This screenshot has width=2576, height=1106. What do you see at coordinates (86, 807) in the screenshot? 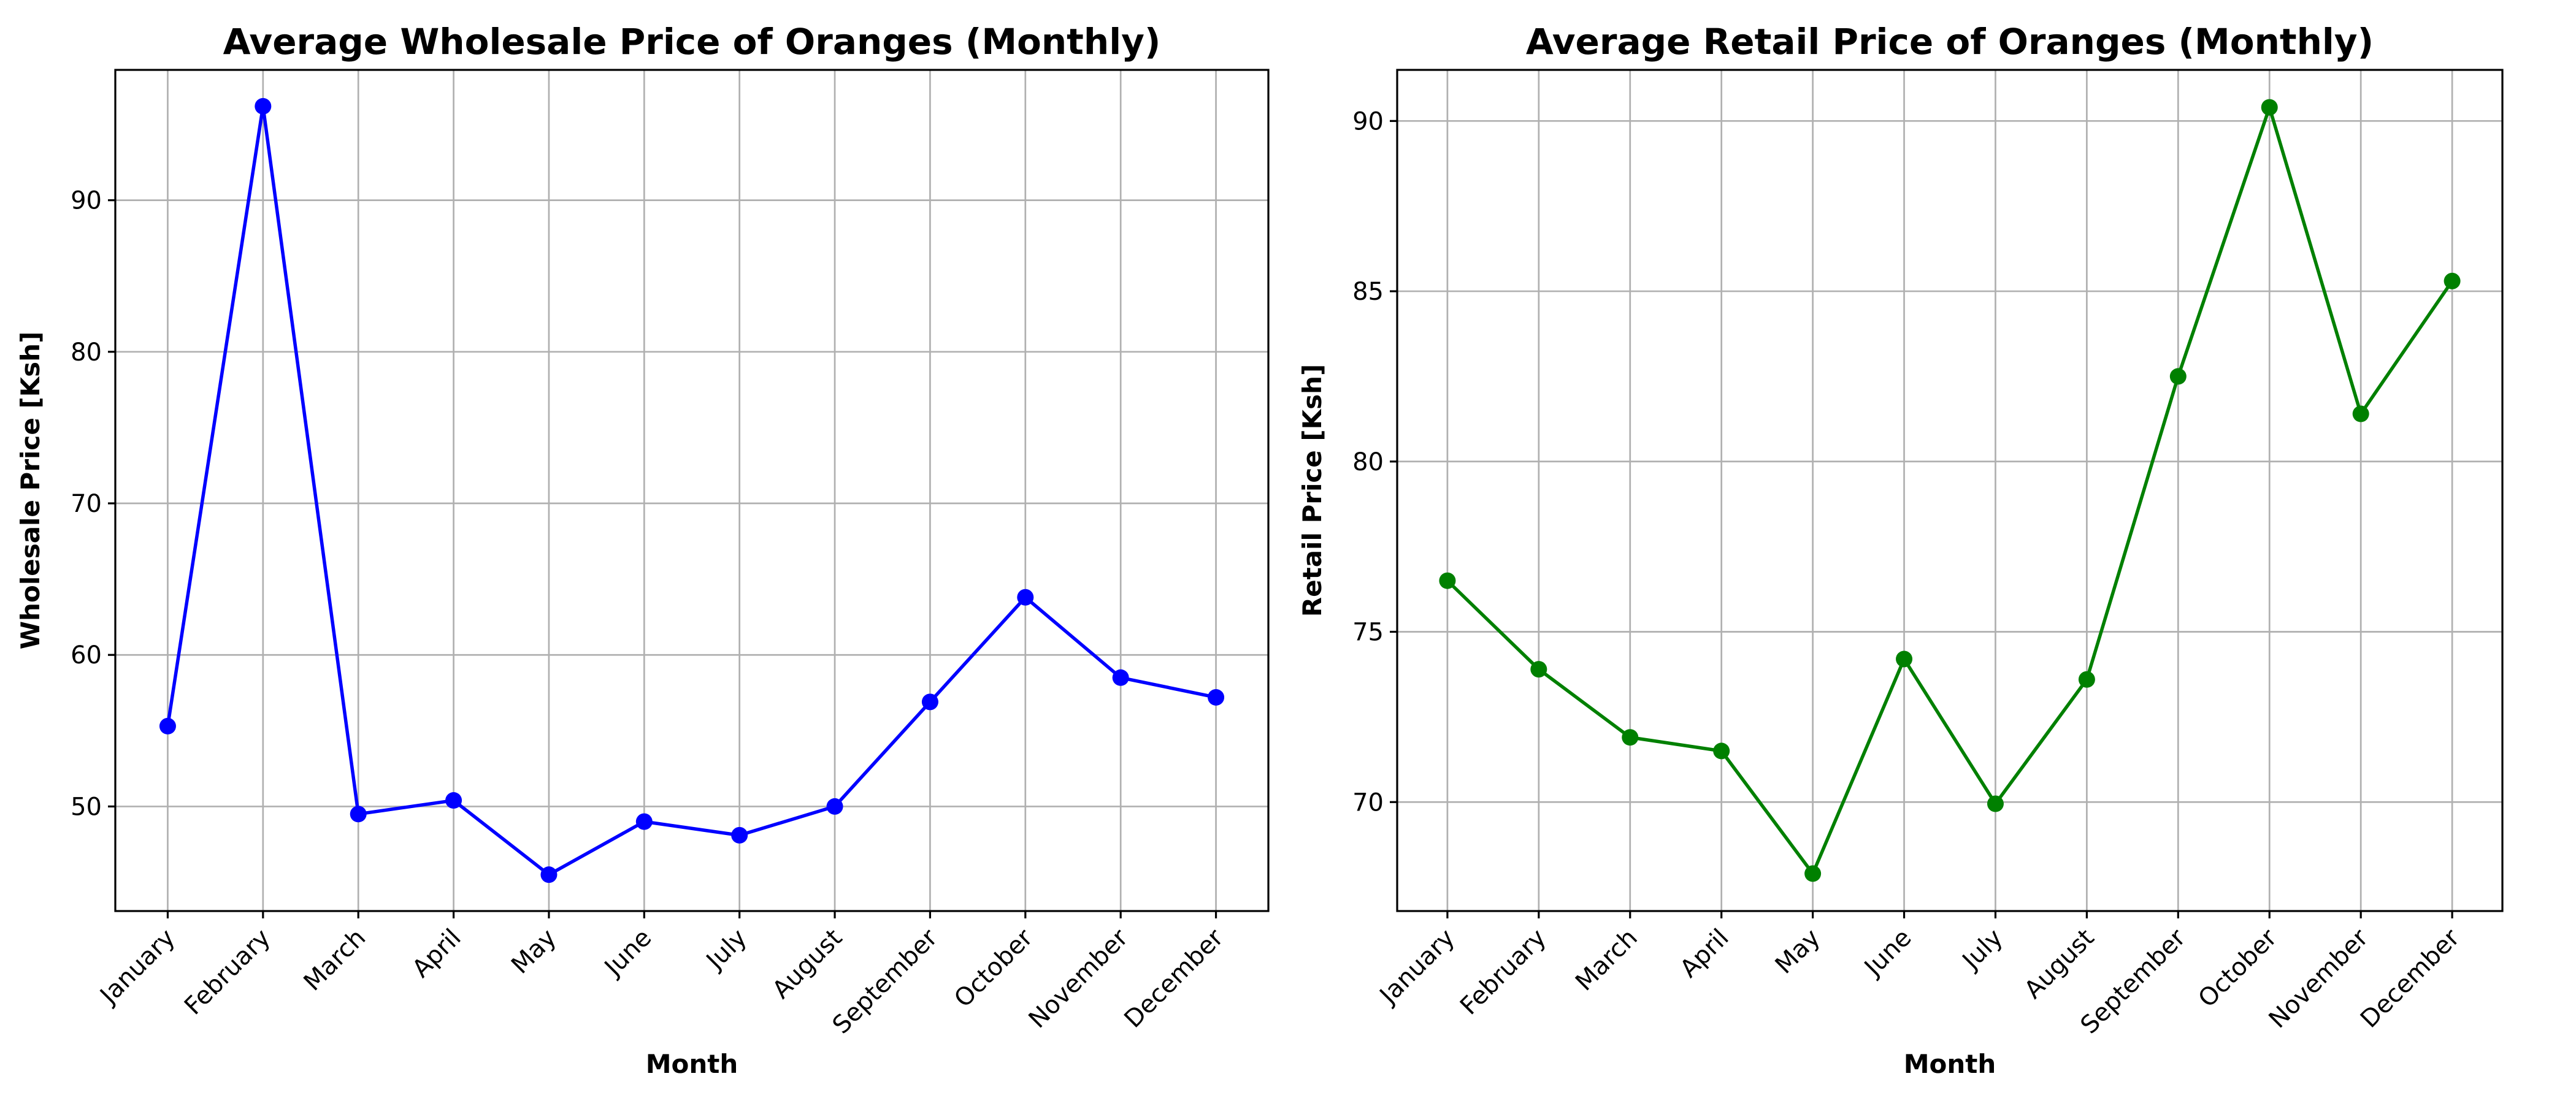
I see `y-tick-label: 50` at bounding box center [86, 807].